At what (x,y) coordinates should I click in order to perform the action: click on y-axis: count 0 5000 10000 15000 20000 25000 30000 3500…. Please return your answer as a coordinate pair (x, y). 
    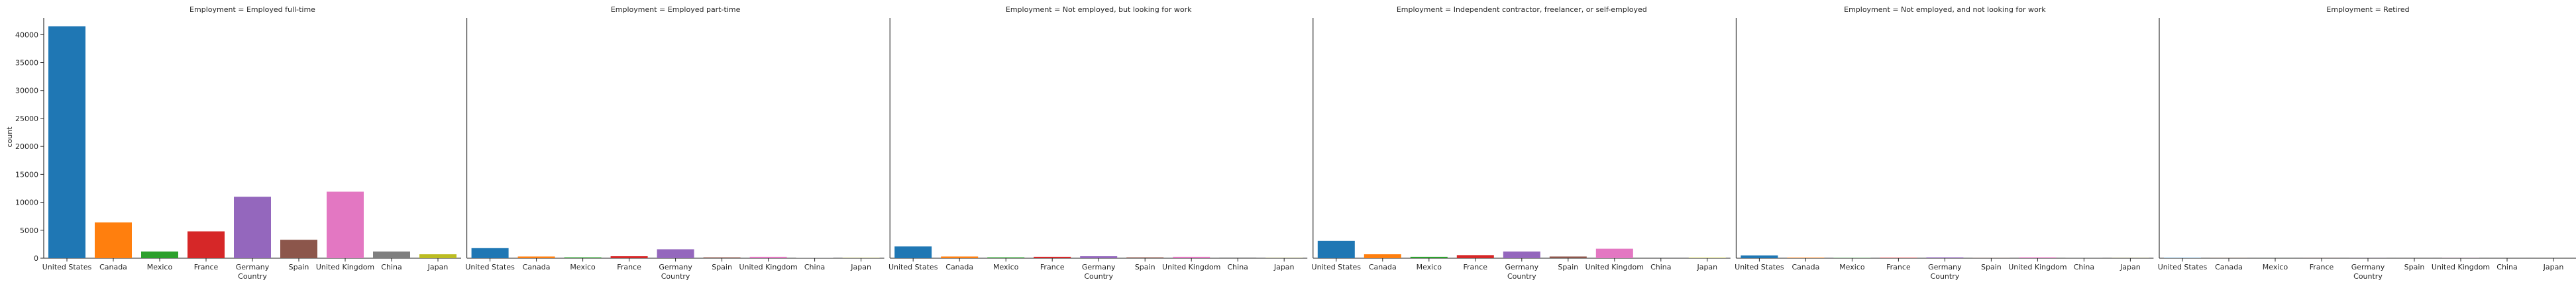
    Looking at the image, I should click on (24, 146).